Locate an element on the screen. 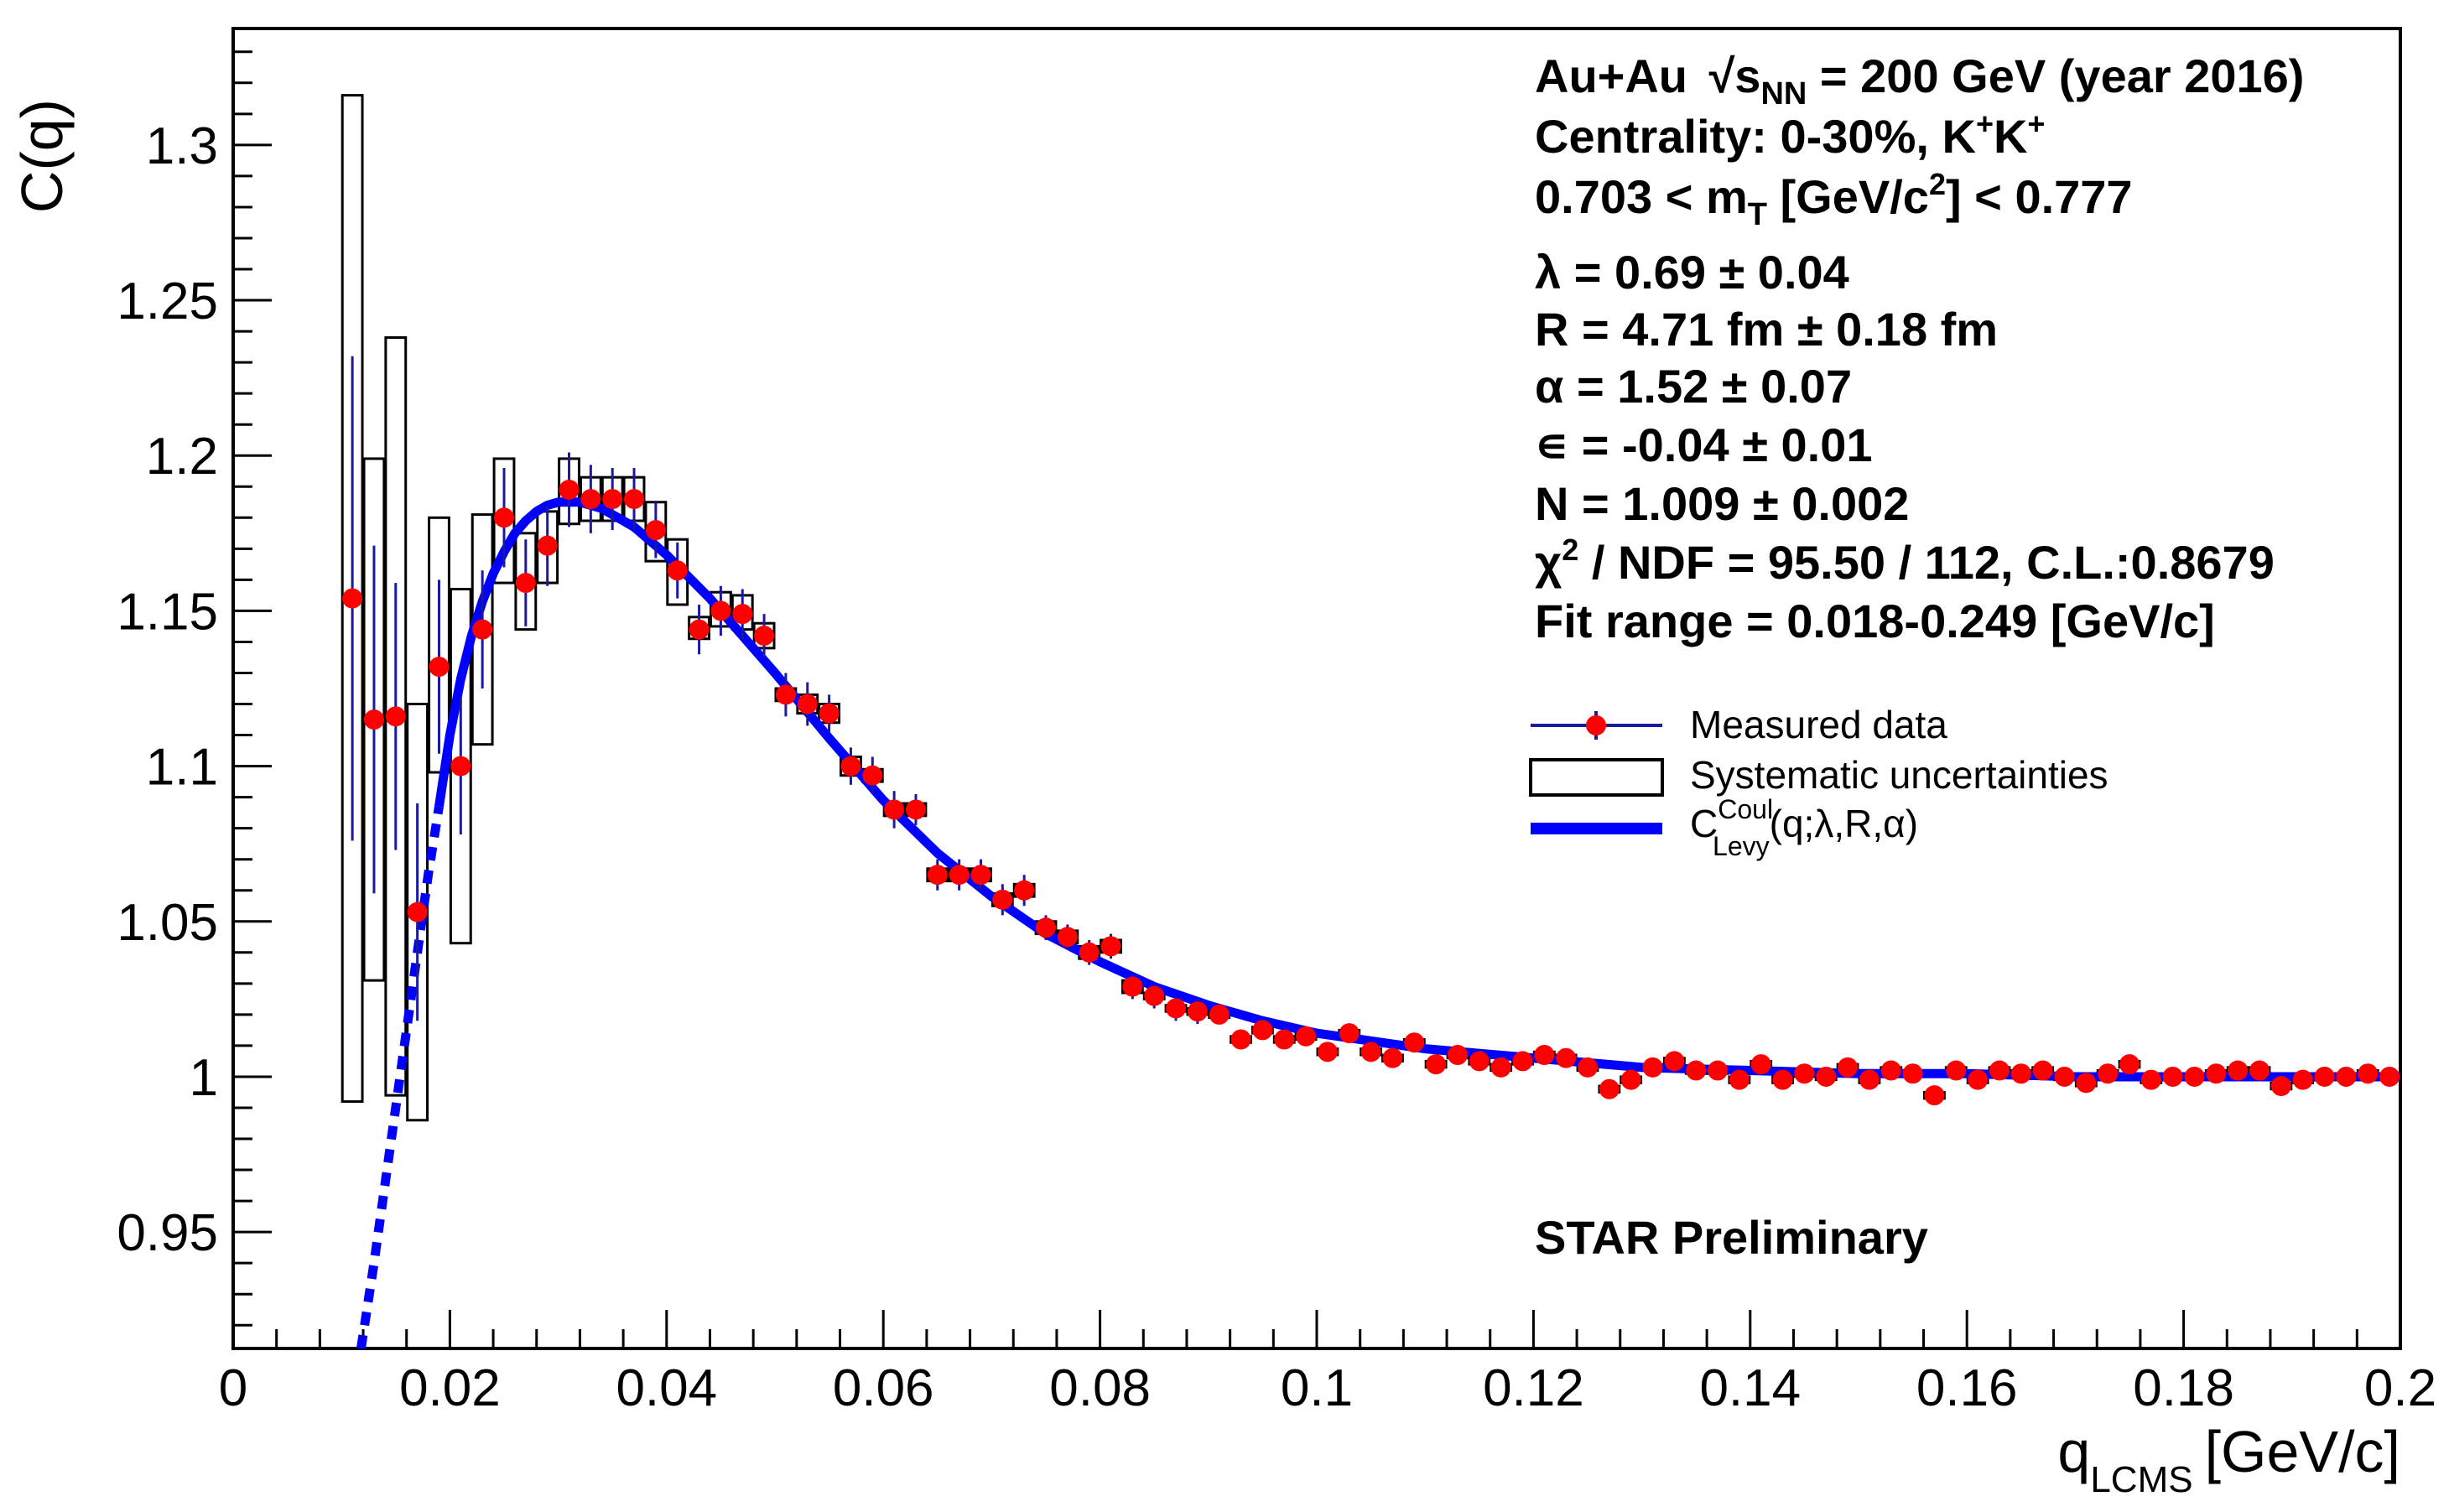  title-line: Au+Au √sNN = 200 GeV (year 2016) is located at coordinates (1919, 80).